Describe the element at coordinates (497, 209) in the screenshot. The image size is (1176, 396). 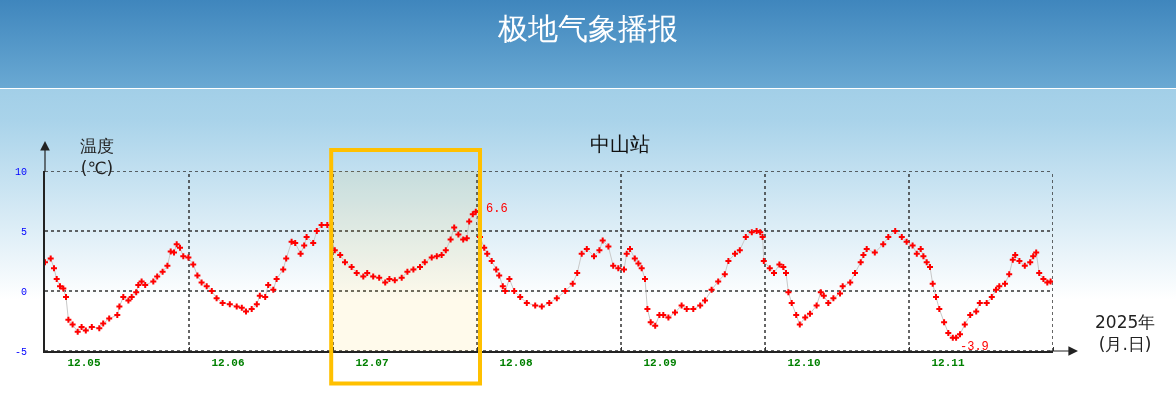
I see `annotation: 6.6` at that location.